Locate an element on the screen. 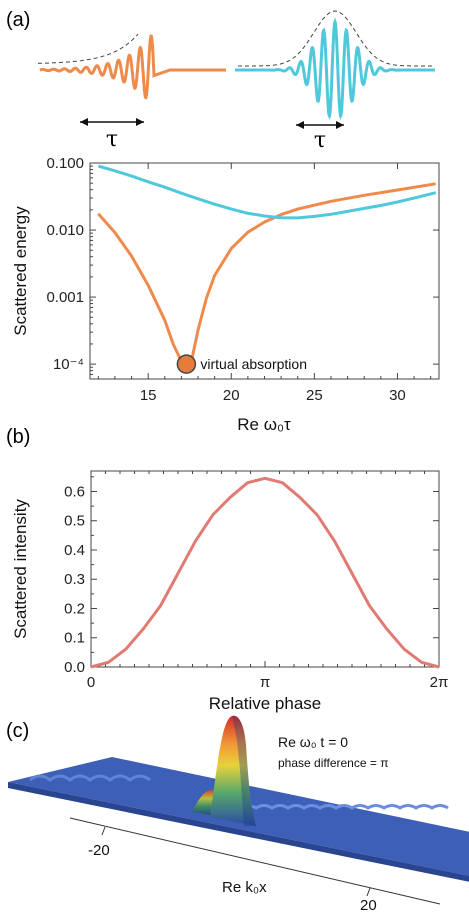 The width and height of the screenshot is (469, 917). surface-annotation-time: Re ω₀ t = 0 is located at coordinates (313, 742).